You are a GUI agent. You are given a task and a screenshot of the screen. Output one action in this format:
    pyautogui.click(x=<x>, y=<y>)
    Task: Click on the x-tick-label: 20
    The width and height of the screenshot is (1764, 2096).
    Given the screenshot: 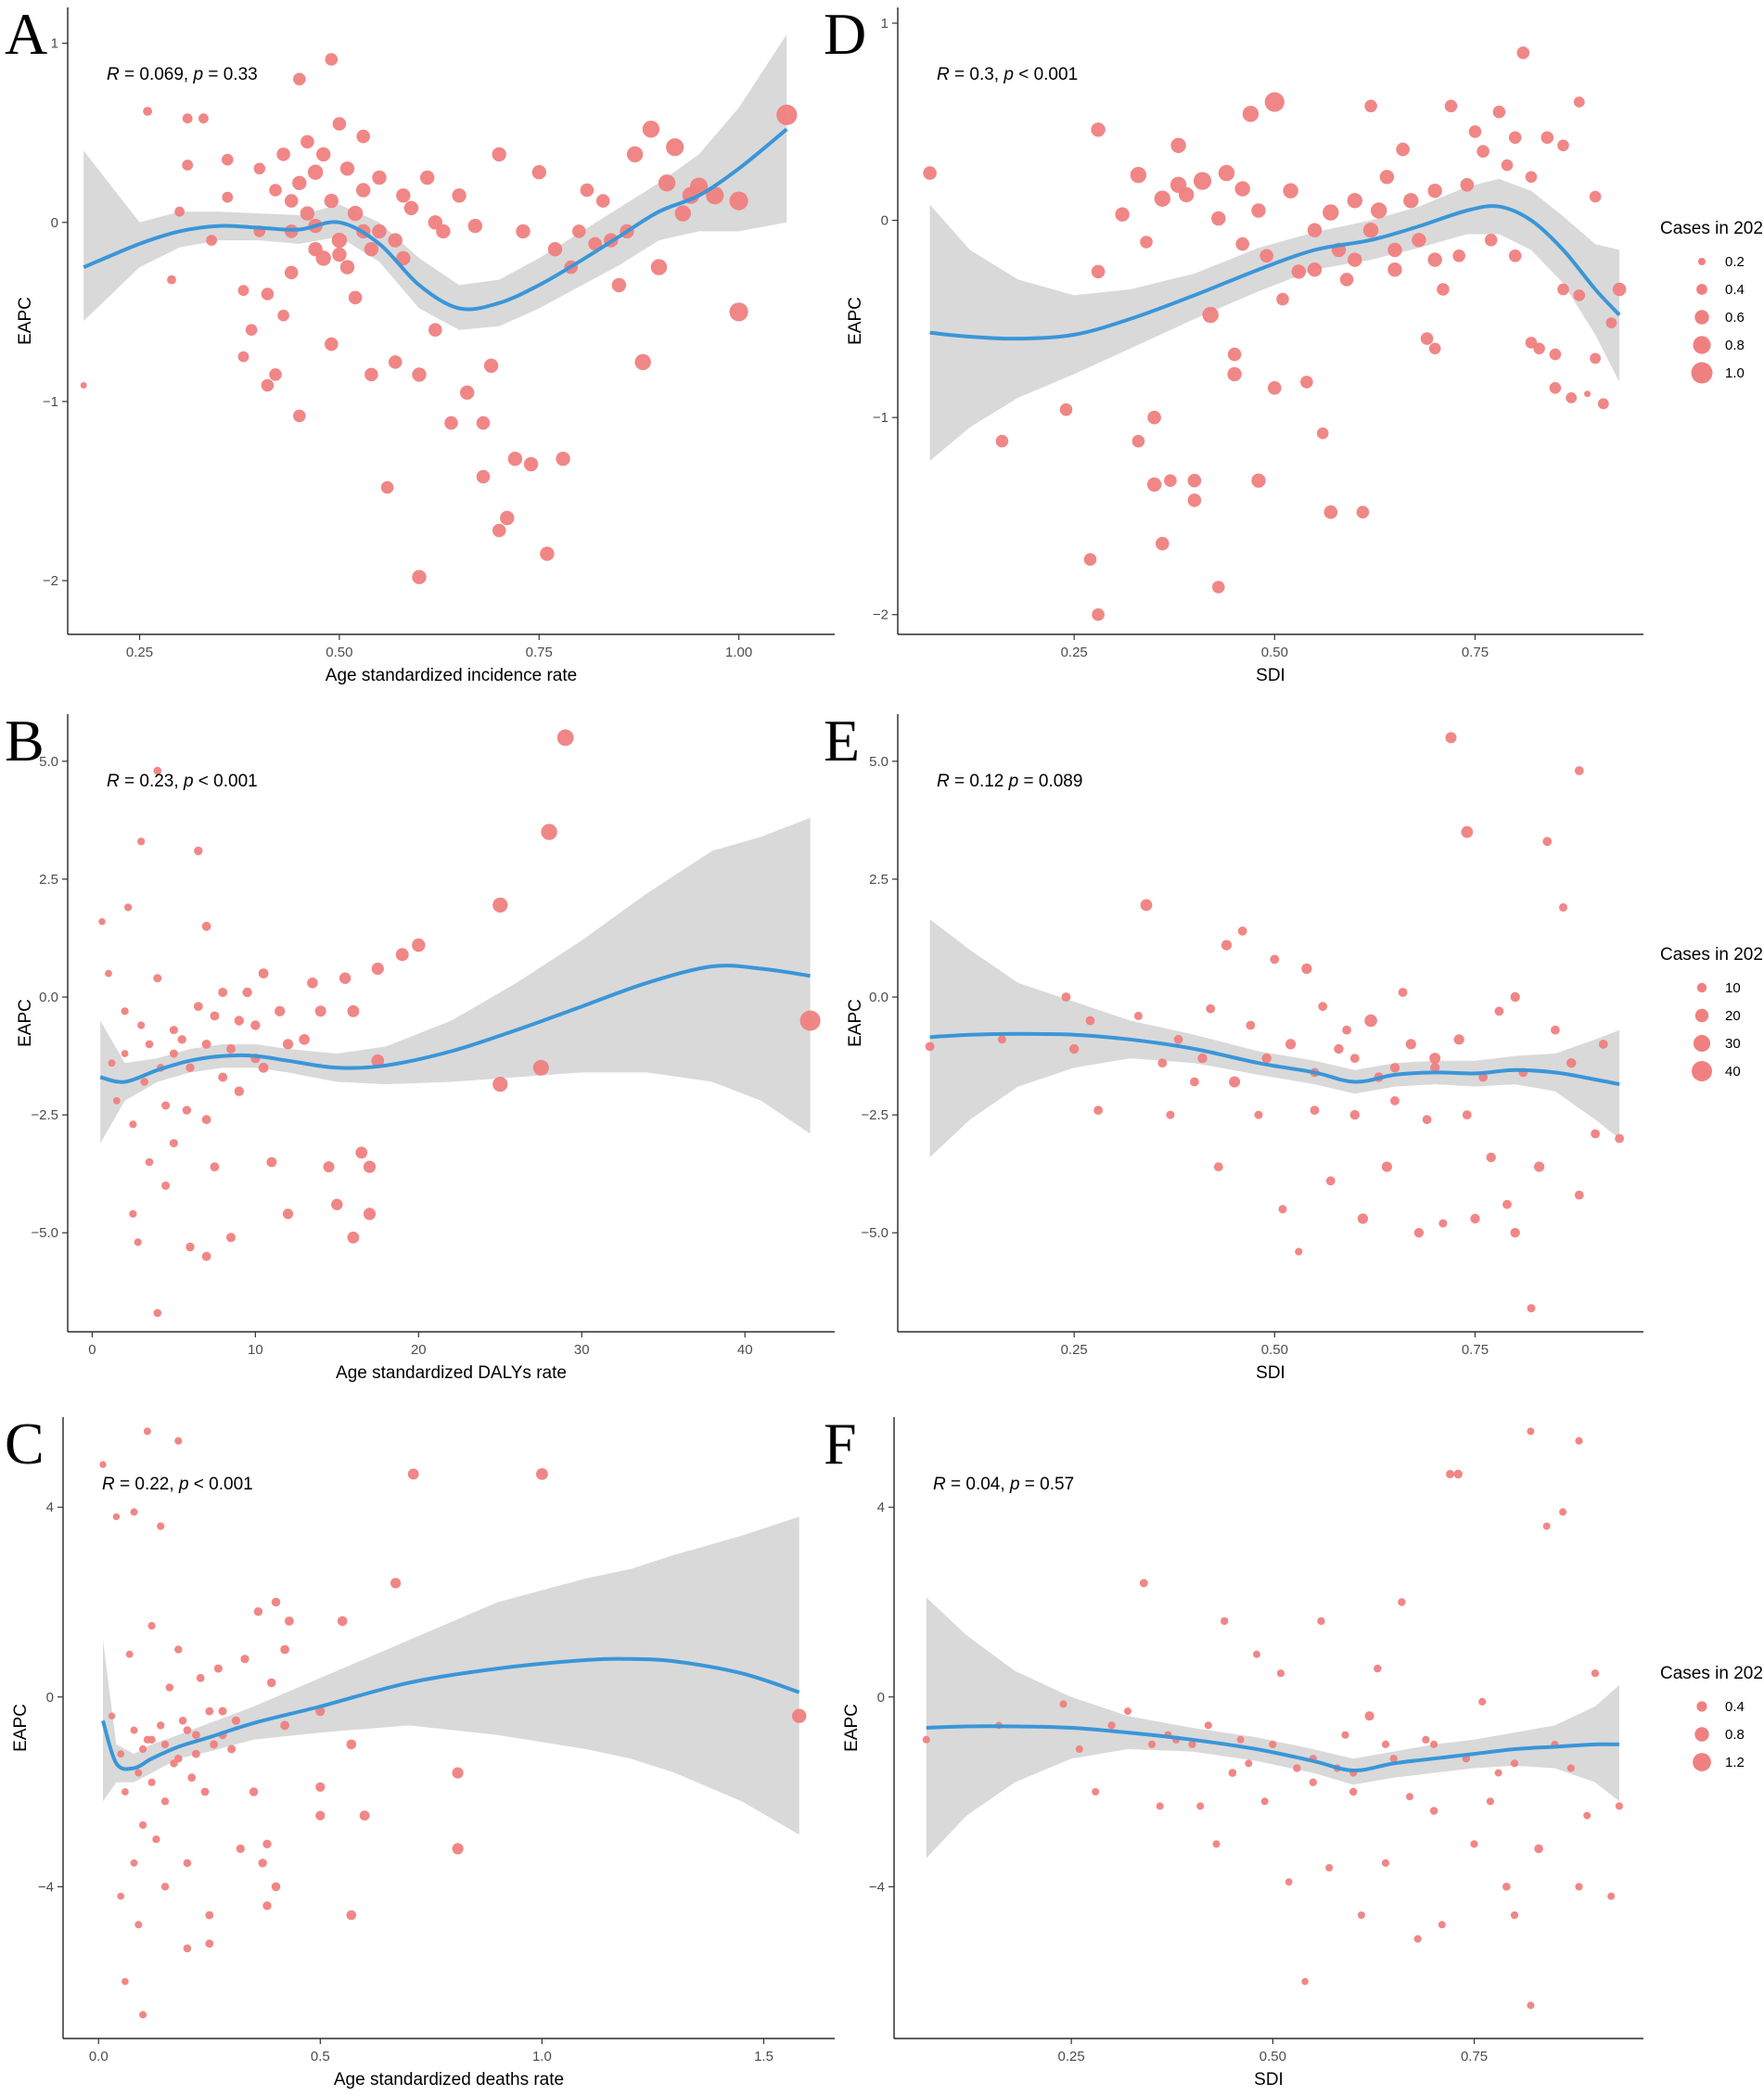 What is the action you would take?
    pyautogui.click(x=419, y=1350)
    